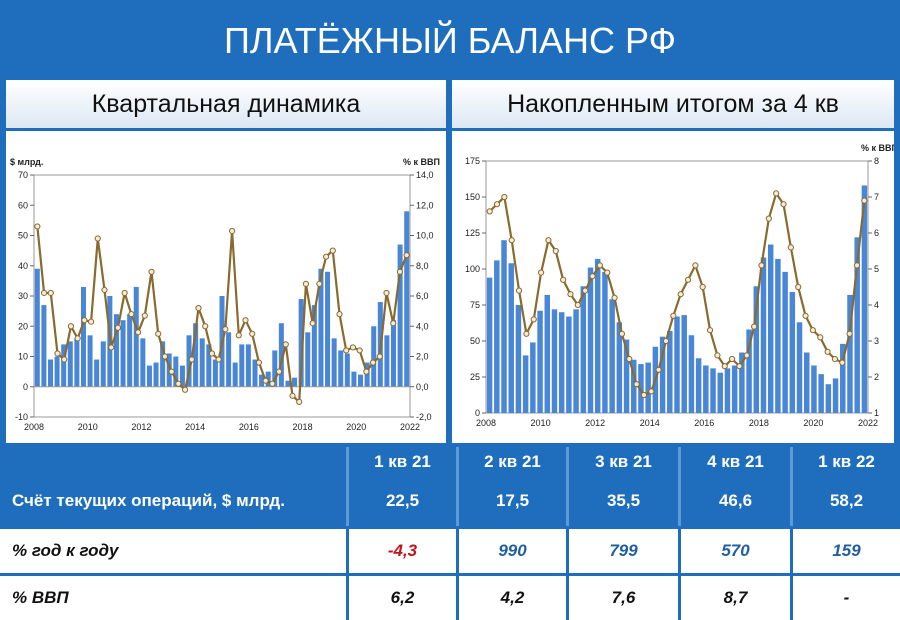 Image resolution: width=900 pixels, height=620 pixels. I want to click on y2-tick-label: 4,0, so click(422, 326).